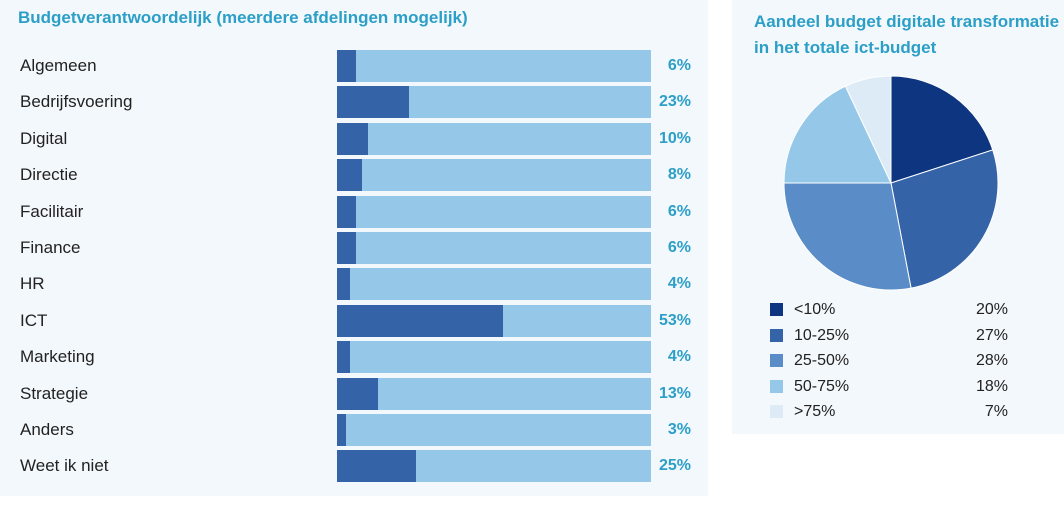  I want to click on bar-row: Marketing 4%, so click(354, 357).